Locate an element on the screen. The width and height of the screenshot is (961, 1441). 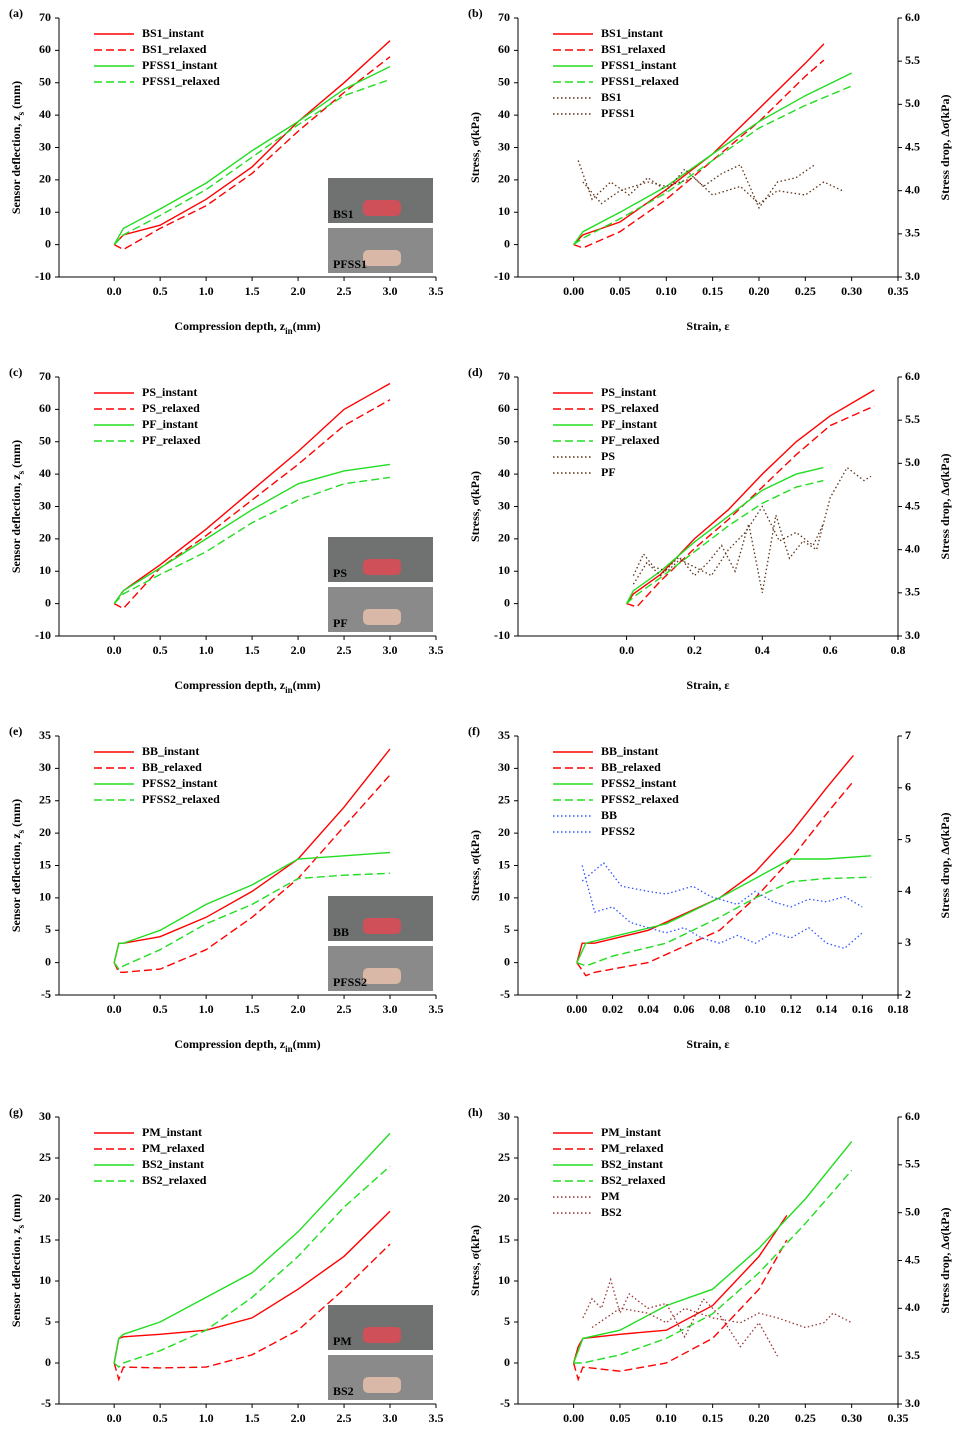
x-tick-label: 2.0 is located at coordinates (298, 650).